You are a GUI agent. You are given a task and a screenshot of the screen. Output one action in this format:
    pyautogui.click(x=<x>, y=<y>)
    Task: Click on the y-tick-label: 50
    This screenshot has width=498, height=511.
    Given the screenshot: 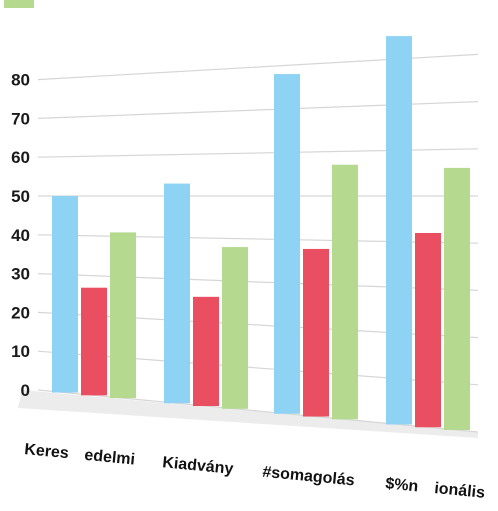 What is the action you would take?
    pyautogui.click(x=20, y=196)
    